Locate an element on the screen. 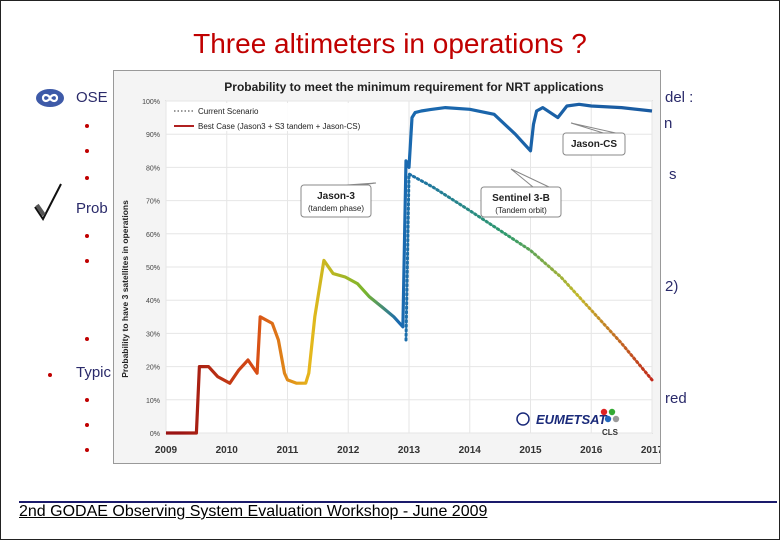 This screenshot has width=780, height=540. x-tick-label: 2011 is located at coordinates (288, 450).